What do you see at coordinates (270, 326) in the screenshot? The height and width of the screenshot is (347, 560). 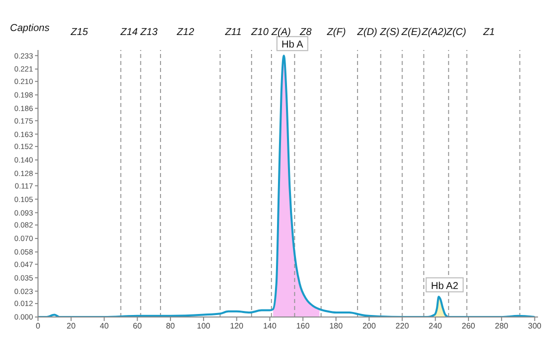 I see `x-tick-label: 140` at bounding box center [270, 326].